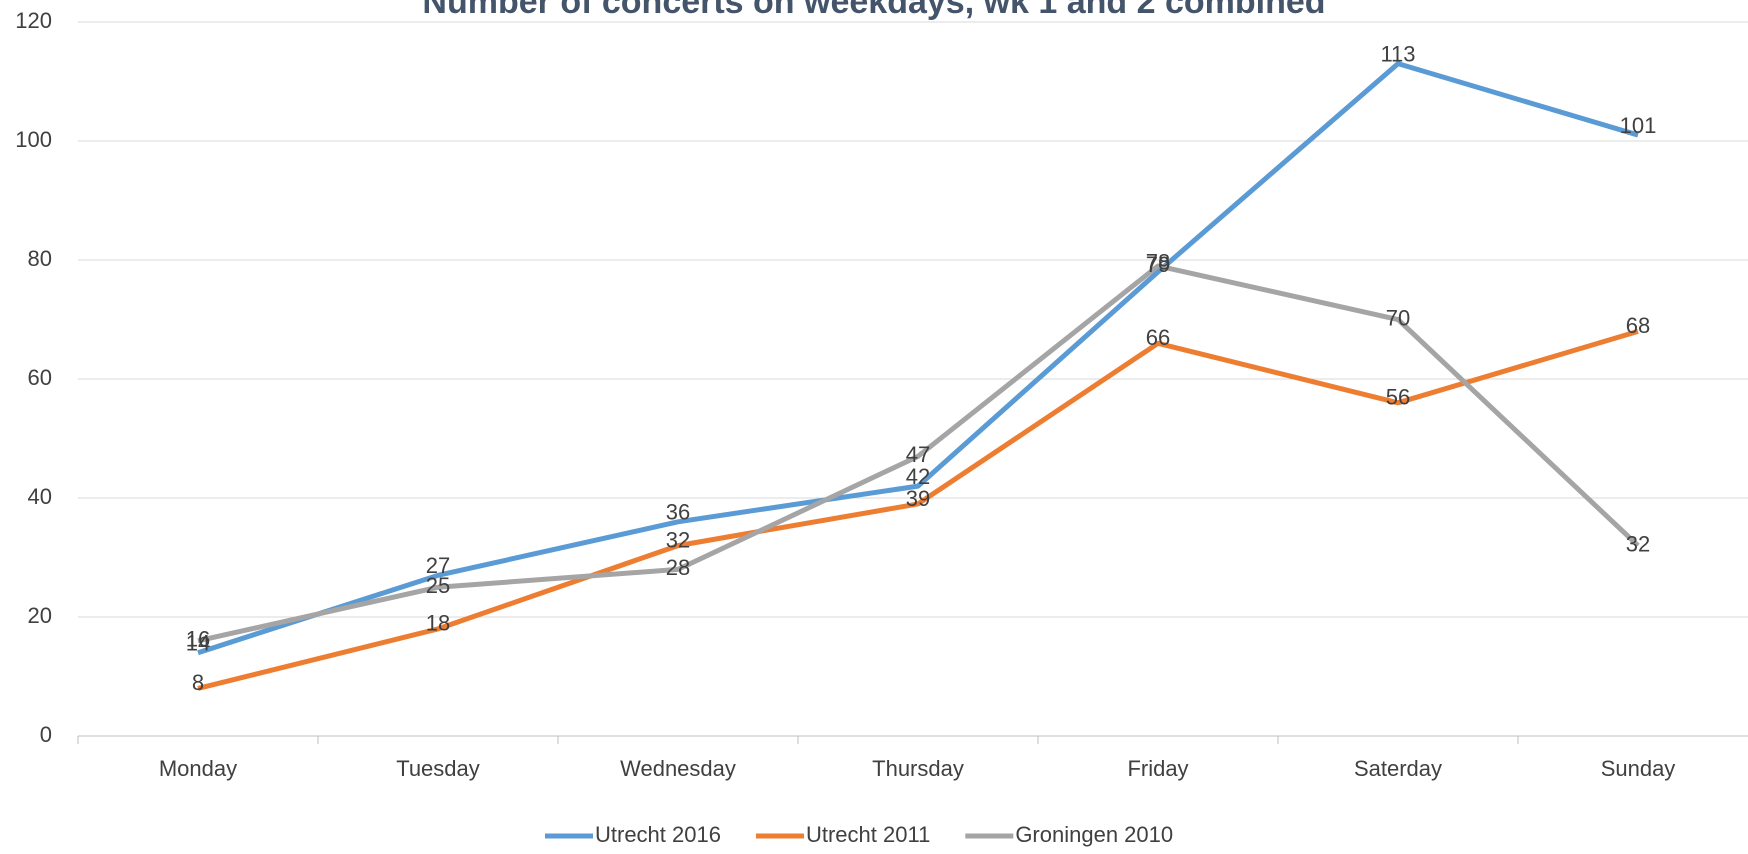  What do you see at coordinates (1638, 768) in the screenshot?
I see `x-tick-label: Sunday` at bounding box center [1638, 768].